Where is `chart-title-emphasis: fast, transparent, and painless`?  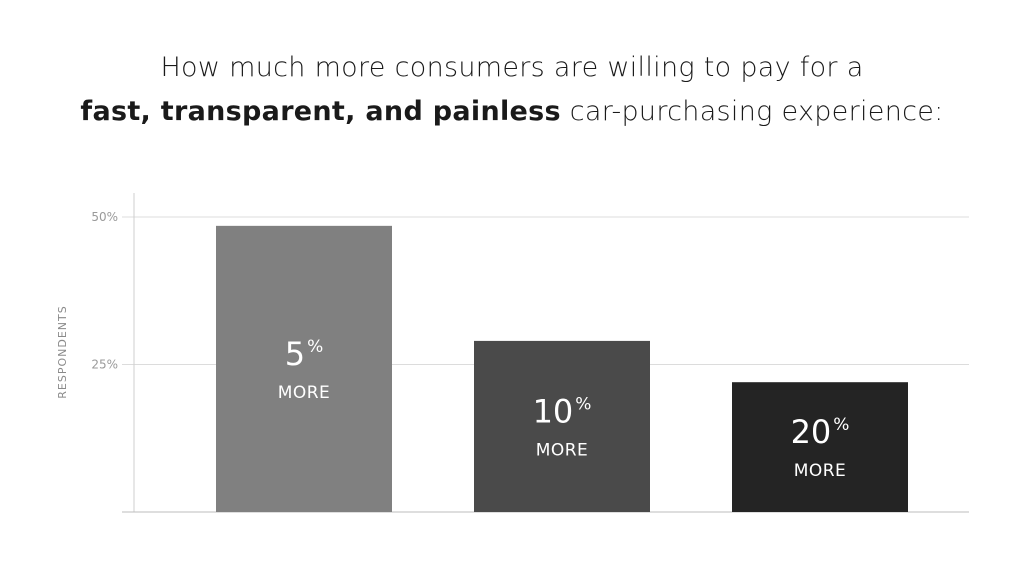
chart-title-emphasis: fast, transparent, and painless is located at coordinates (320, 111).